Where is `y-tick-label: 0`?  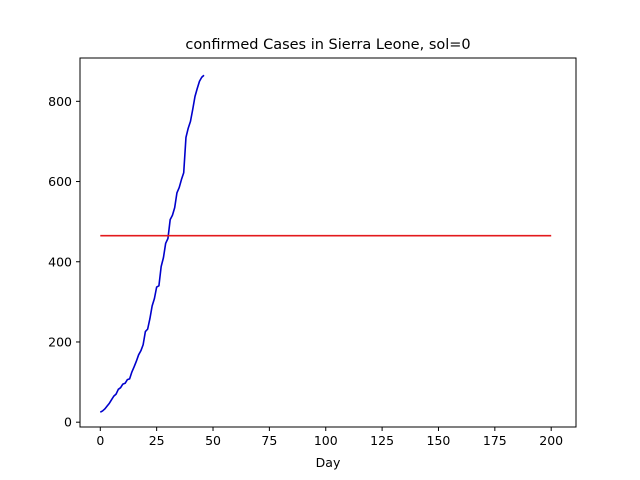
y-tick-label: 0 is located at coordinates (68, 422).